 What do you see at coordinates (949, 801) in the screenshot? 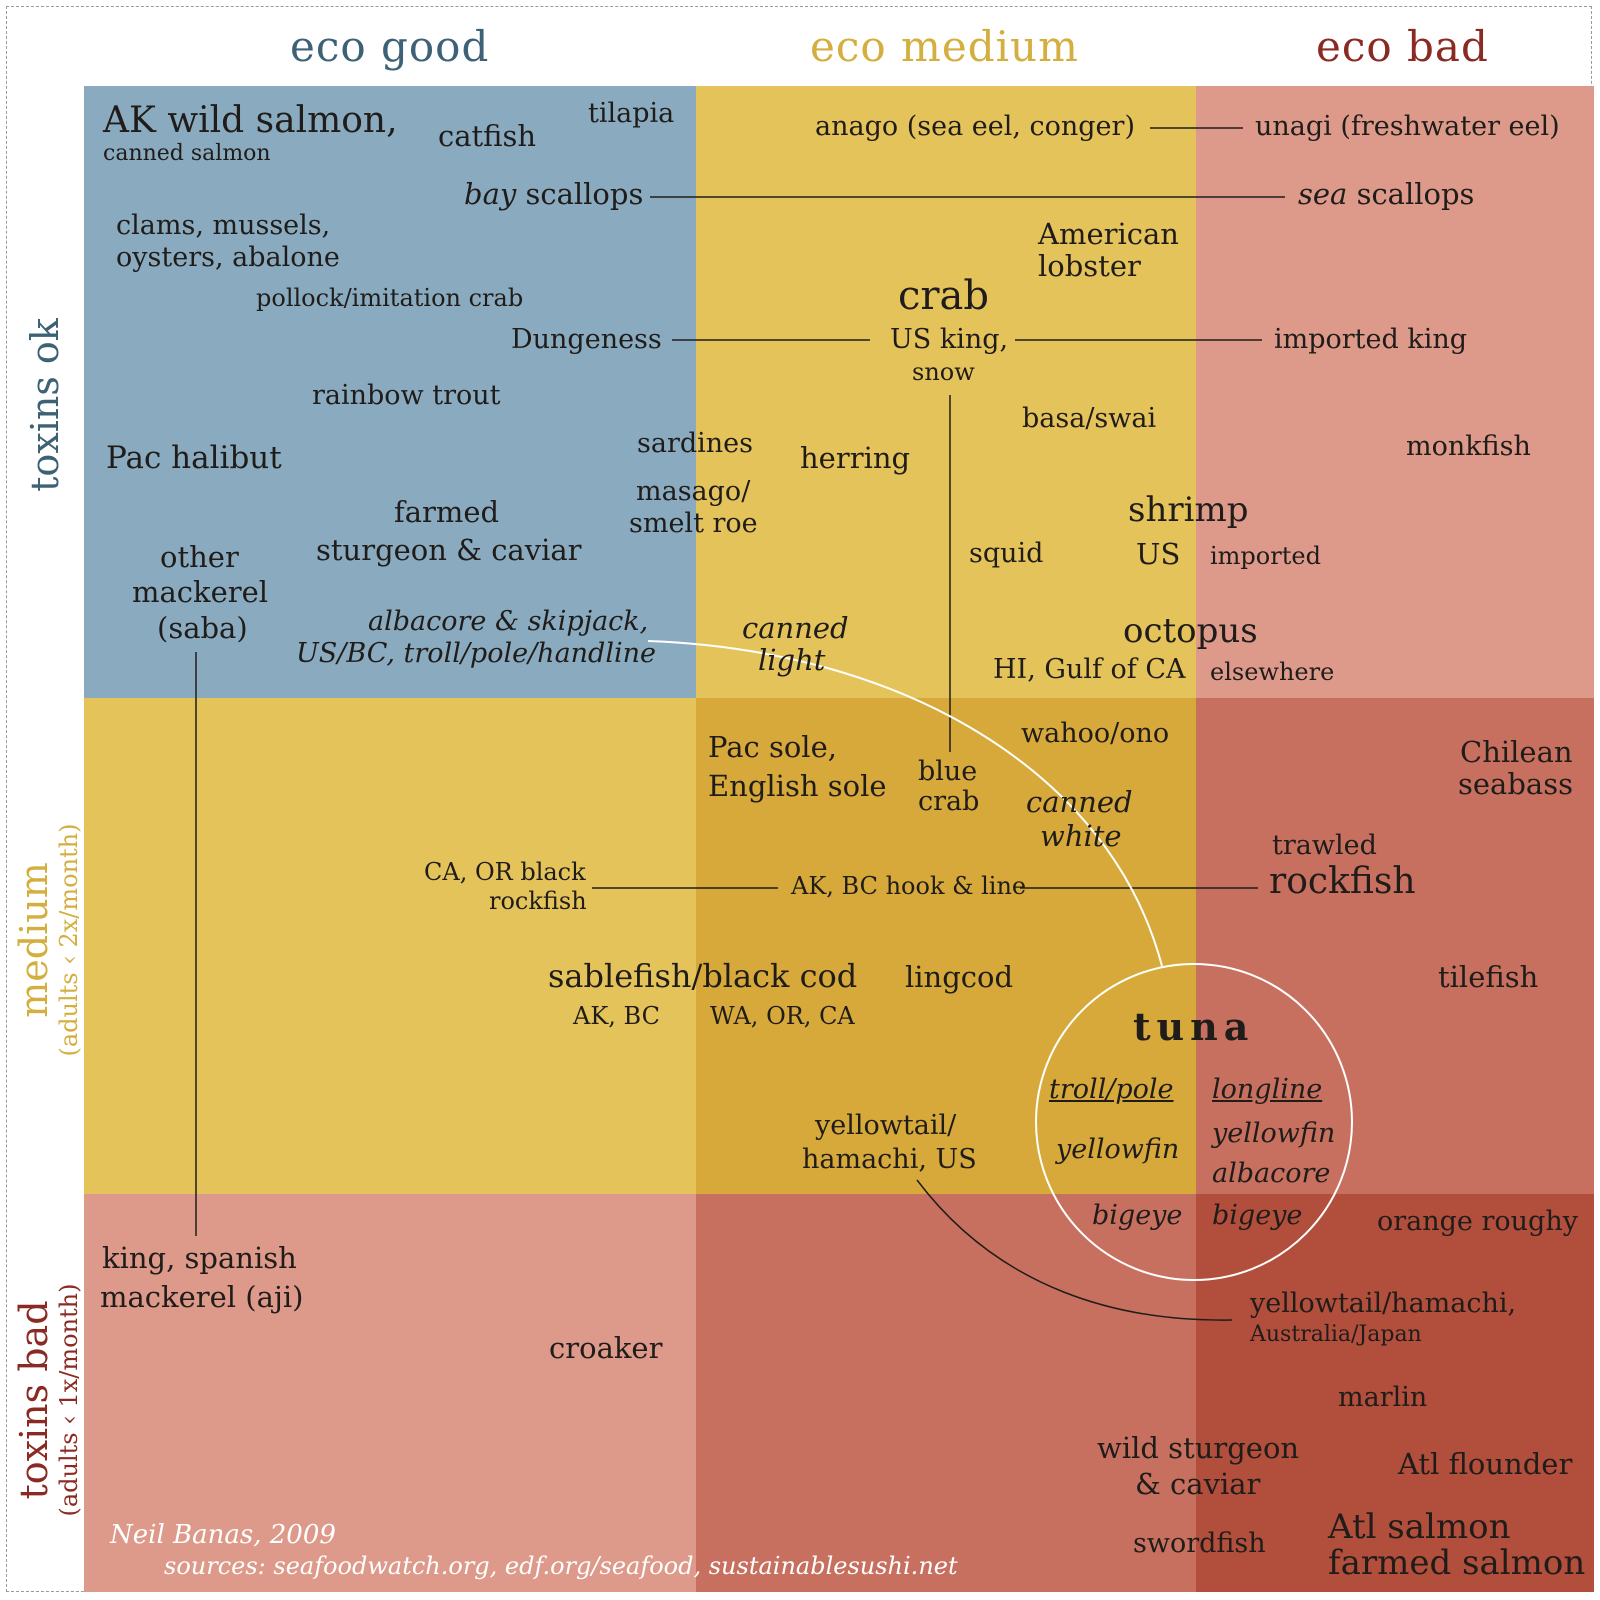
I see `label-blue-crab: crab` at bounding box center [949, 801].